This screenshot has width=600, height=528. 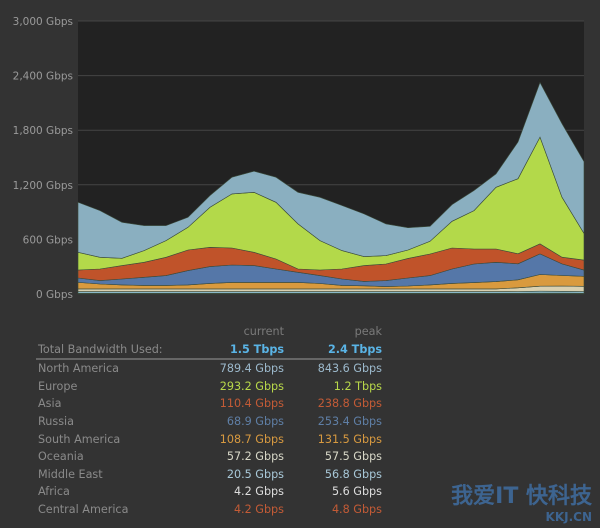 I want to click on y-tick-label: 600 Gbps, so click(x=48, y=240).